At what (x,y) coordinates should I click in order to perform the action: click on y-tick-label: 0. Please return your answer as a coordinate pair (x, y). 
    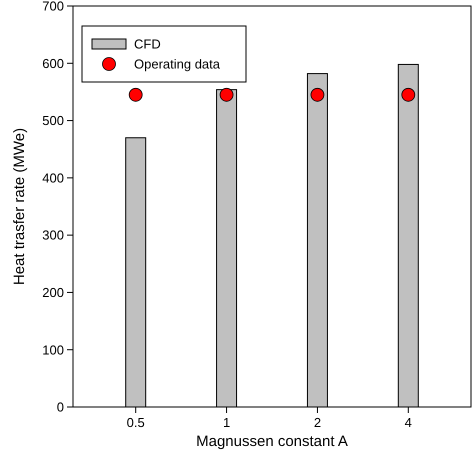
    Looking at the image, I should click on (60, 407).